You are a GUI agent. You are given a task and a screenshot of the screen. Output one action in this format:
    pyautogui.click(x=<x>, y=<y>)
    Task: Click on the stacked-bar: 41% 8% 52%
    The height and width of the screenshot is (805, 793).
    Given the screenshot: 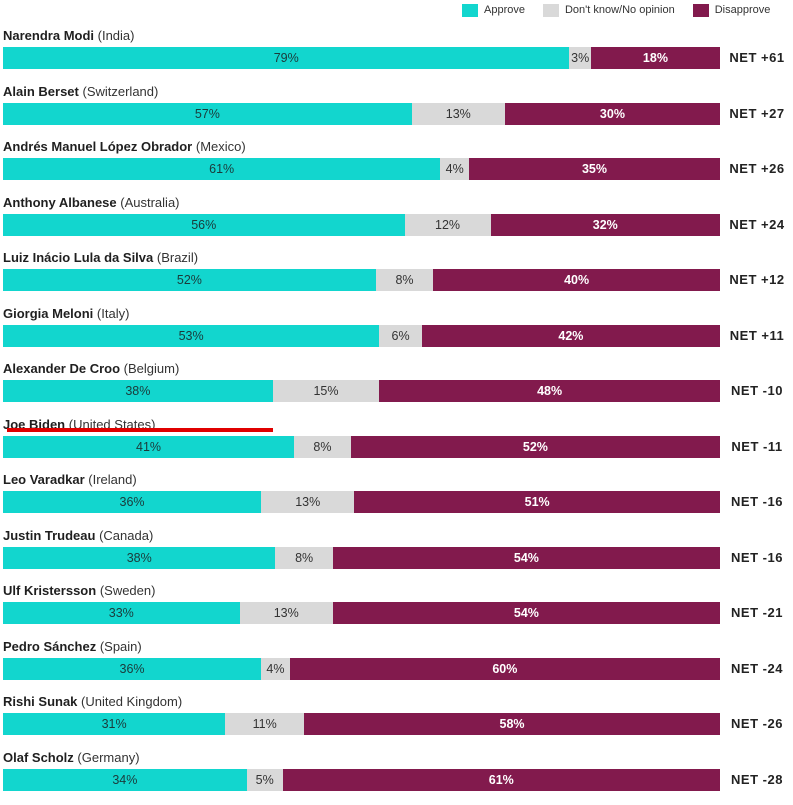 What is the action you would take?
    pyautogui.click(x=361, y=446)
    